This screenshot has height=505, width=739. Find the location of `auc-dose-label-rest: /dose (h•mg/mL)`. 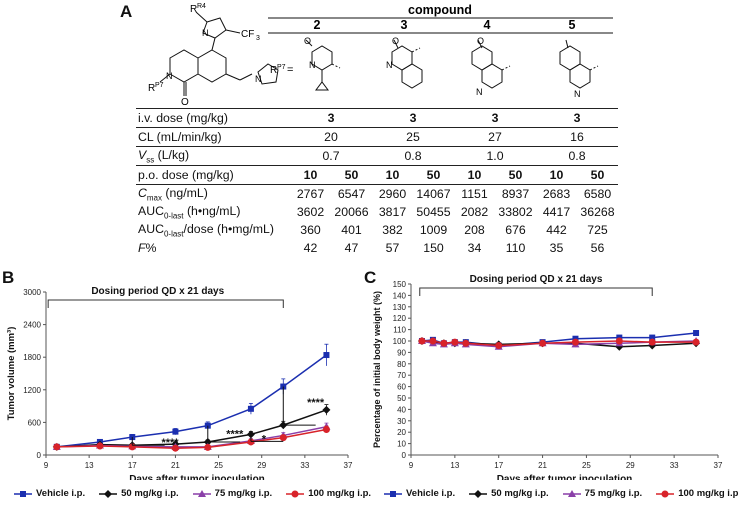

auc-dose-label-rest: /dose (h•mg/mL) is located at coordinates (228, 228).